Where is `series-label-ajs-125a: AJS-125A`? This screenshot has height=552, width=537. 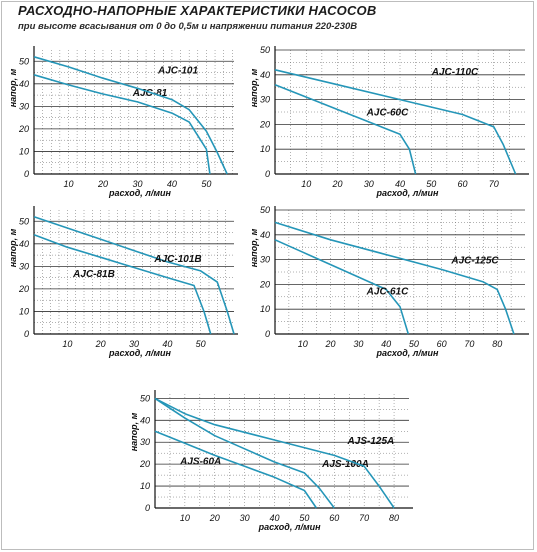 series-label-ajs-125a: AJS-125A is located at coordinates (371, 441).